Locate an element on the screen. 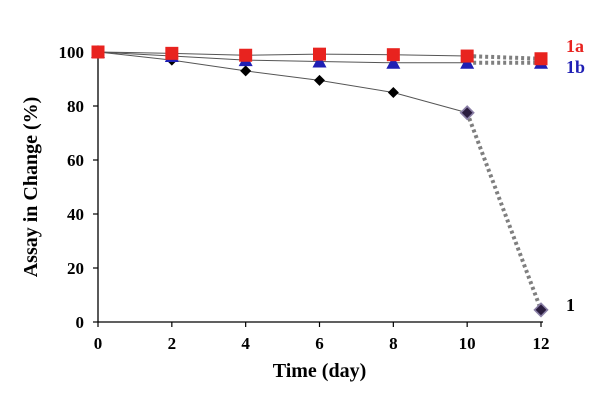 Image resolution: width=614 pixels, height=402 pixels. y-tick-label: 0 is located at coordinates (80, 322).